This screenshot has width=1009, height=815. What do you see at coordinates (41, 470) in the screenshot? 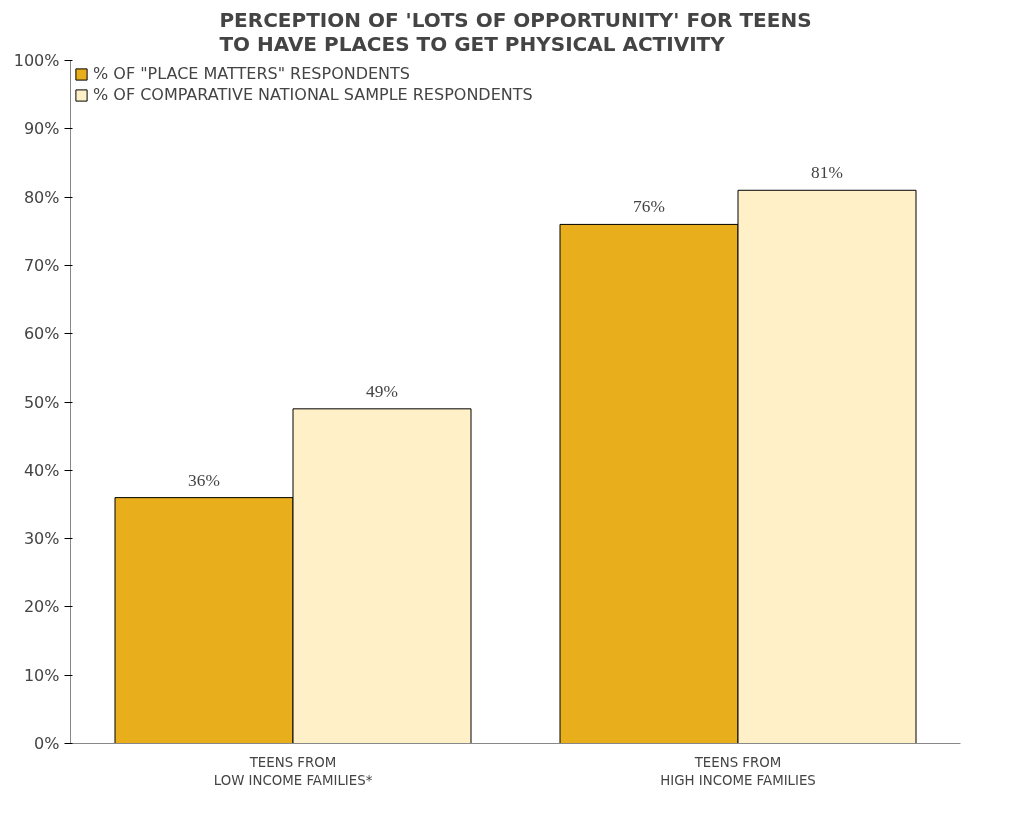
I see `y-tick-label: 40%` at bounding box center [41, 470].